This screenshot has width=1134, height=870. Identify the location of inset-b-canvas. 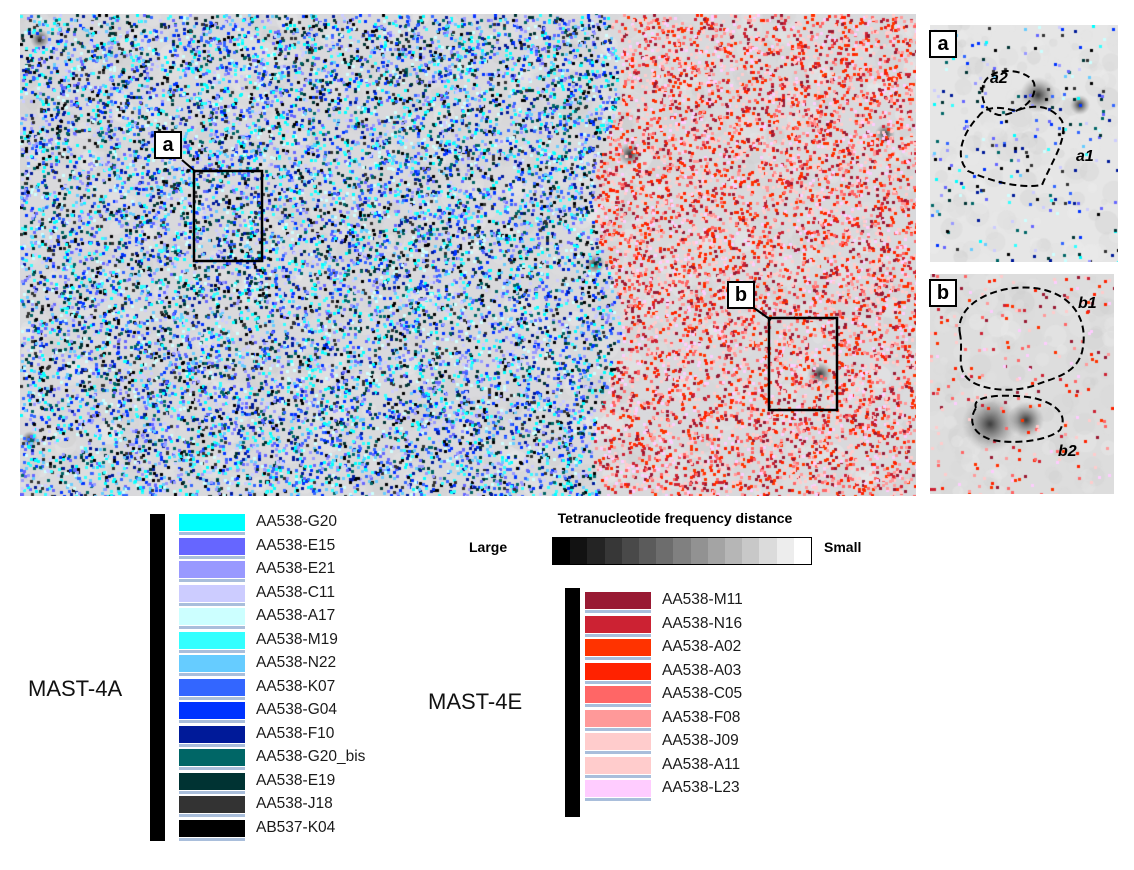
(1022, 384).